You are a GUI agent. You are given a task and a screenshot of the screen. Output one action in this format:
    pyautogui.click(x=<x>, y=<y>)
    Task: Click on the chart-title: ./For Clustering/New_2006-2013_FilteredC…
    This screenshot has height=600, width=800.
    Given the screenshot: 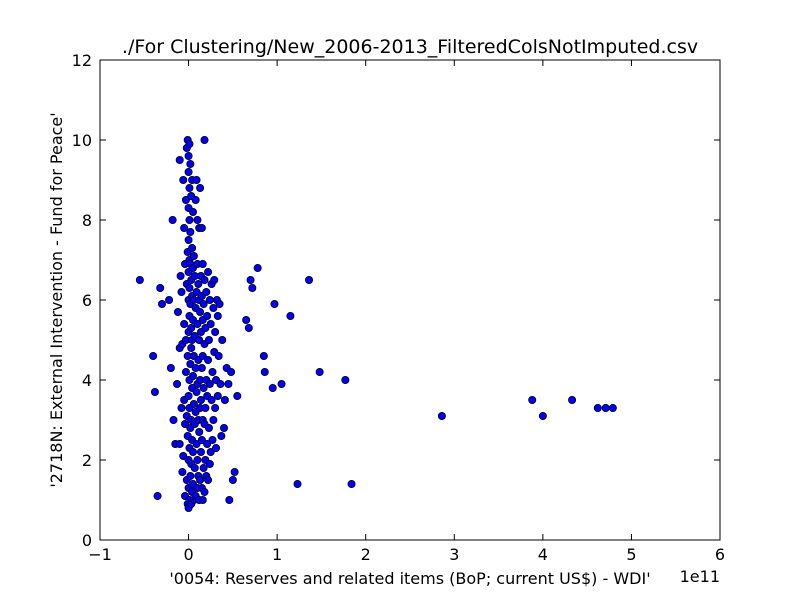 What is the action you would take?
    pyautogui.click(x=410, y=47)
    